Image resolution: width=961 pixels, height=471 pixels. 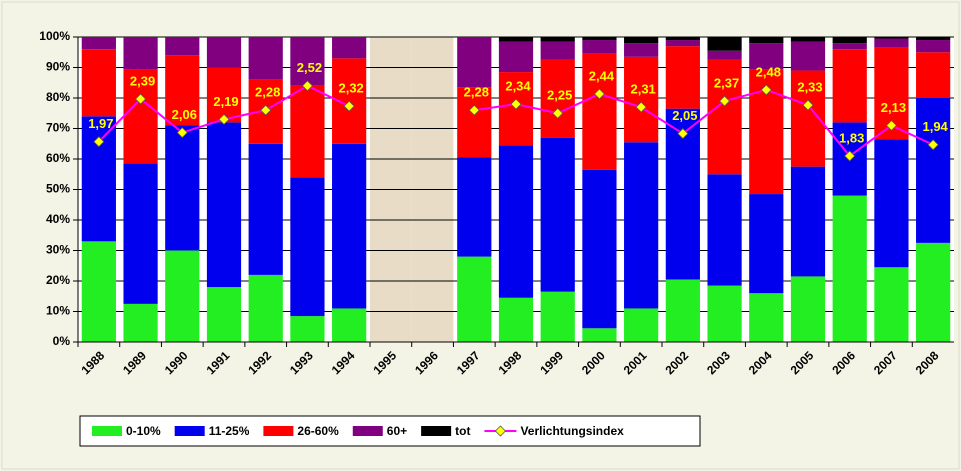 I want to click on y-tick-label: 100%, so click(x=54, y=36).